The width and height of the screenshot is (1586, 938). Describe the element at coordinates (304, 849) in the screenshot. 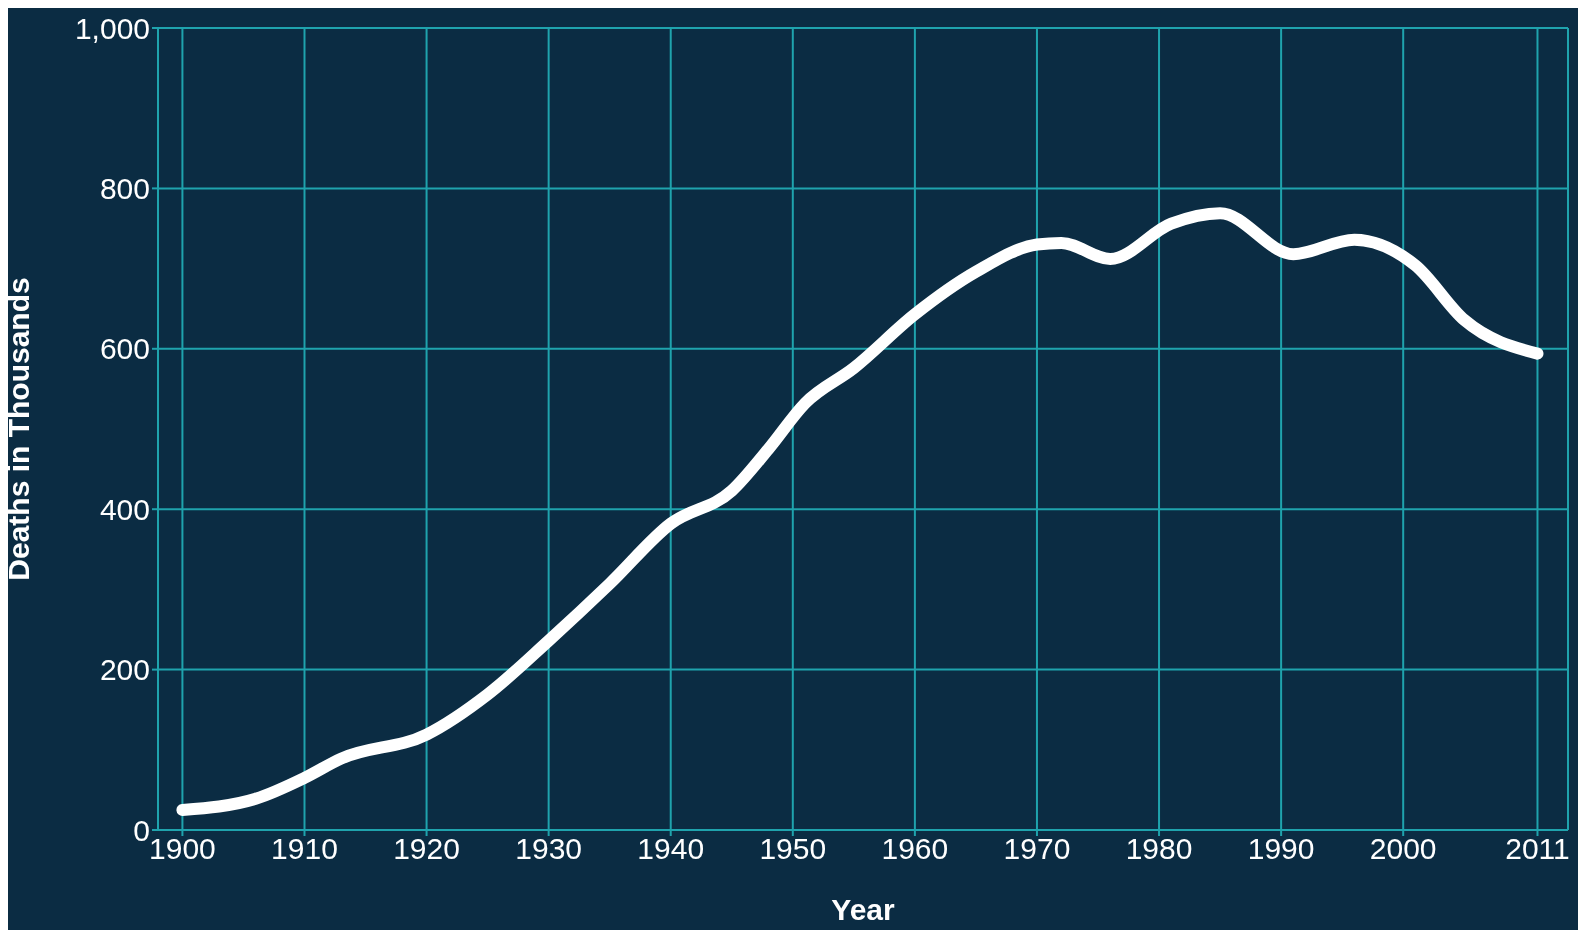

I see `x-tick-label: 1910` at that location.